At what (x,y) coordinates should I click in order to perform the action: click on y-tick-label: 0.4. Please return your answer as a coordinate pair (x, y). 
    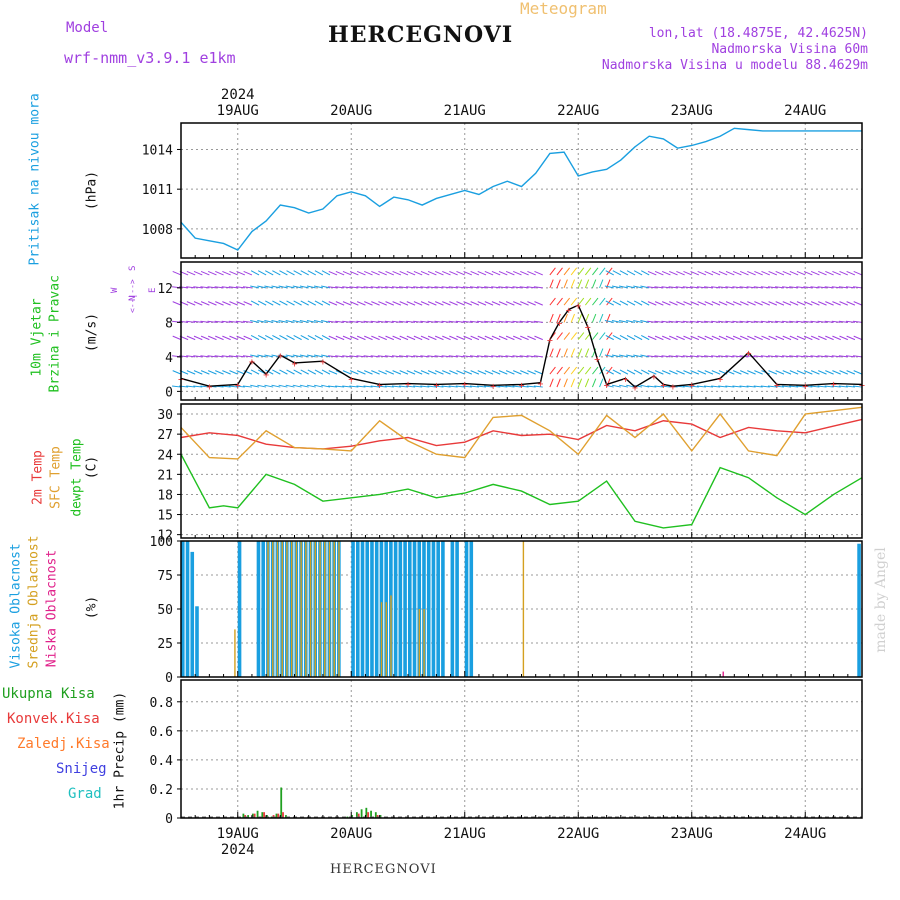
    Looking at the image, I should click on (162, 761).